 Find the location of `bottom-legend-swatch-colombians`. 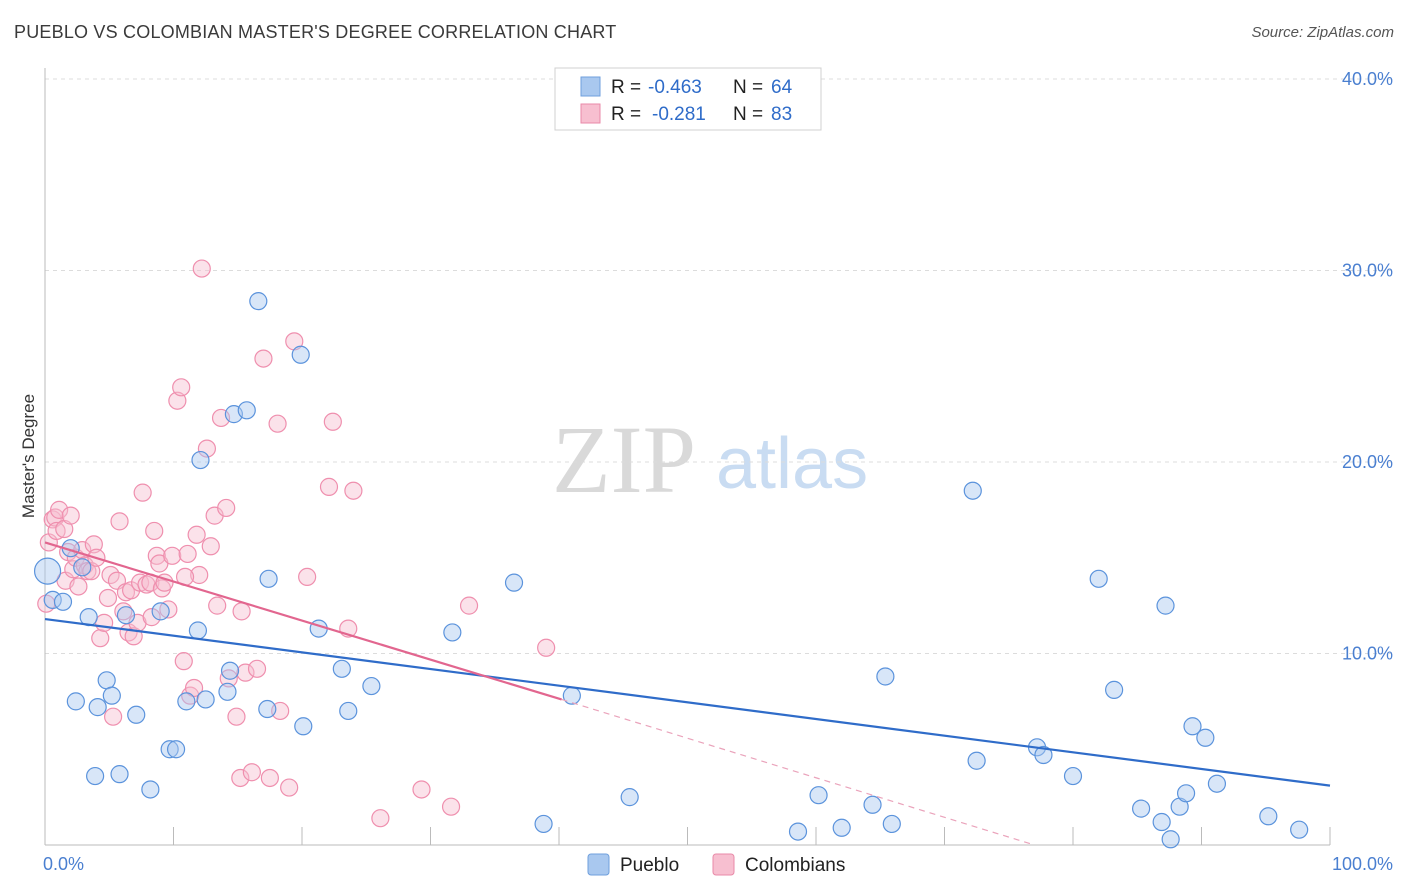

bottom-legend-swatch-colombians is located at coordinates (723, 864).